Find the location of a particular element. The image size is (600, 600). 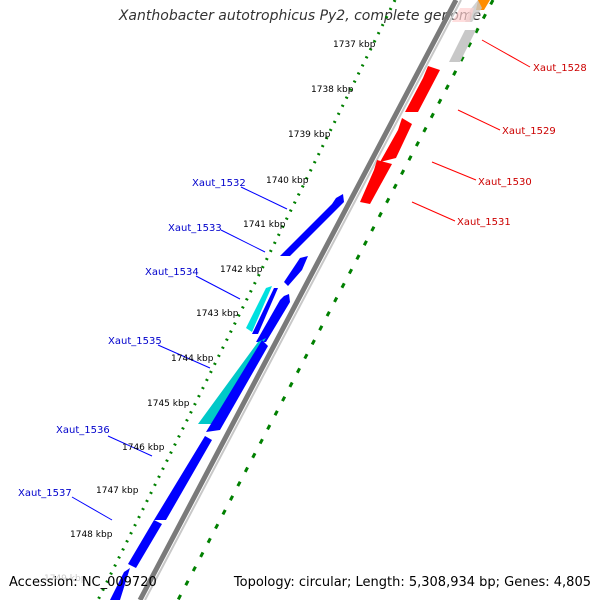

gene-label-xaut-1529: Xaut_1529 is located at coordinates (529, 131).